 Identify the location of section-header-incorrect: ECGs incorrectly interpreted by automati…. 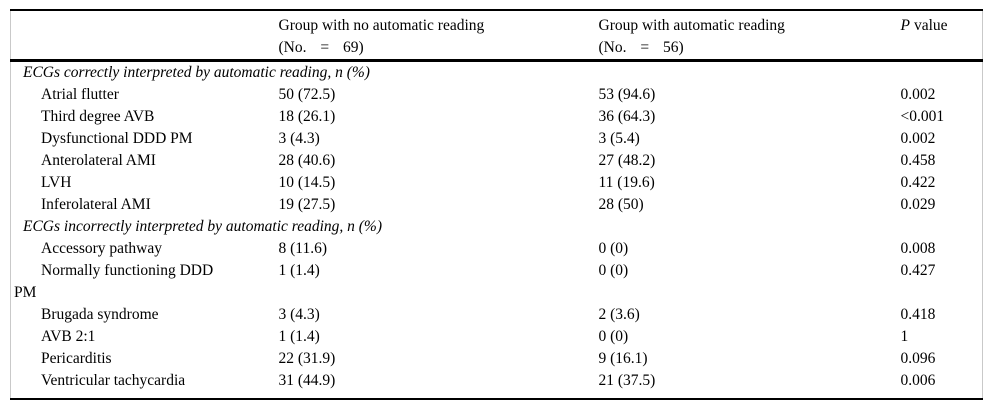
(203, 226).